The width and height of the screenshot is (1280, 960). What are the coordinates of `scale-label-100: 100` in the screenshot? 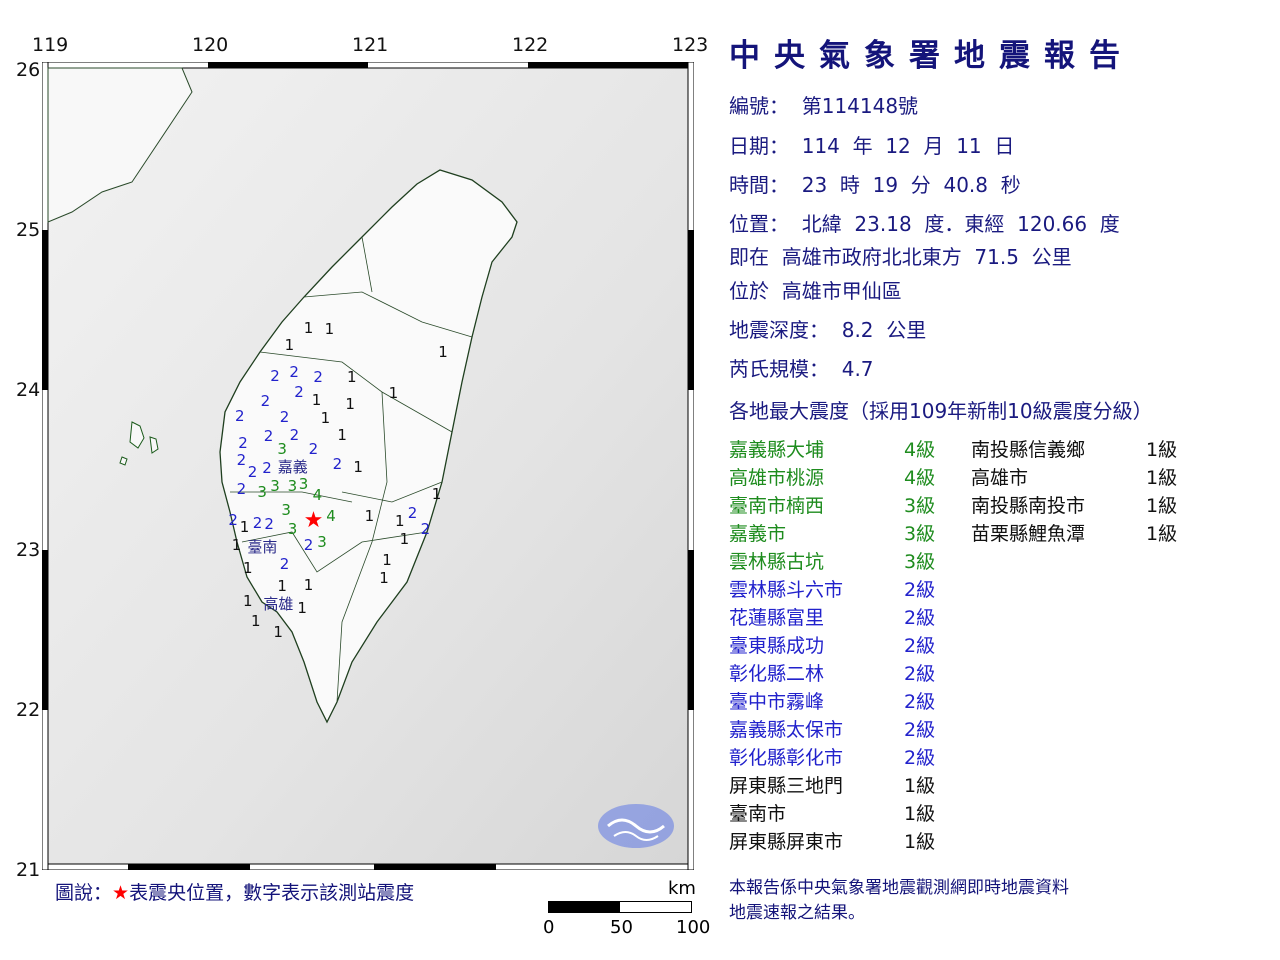 It's located at (693, 927).